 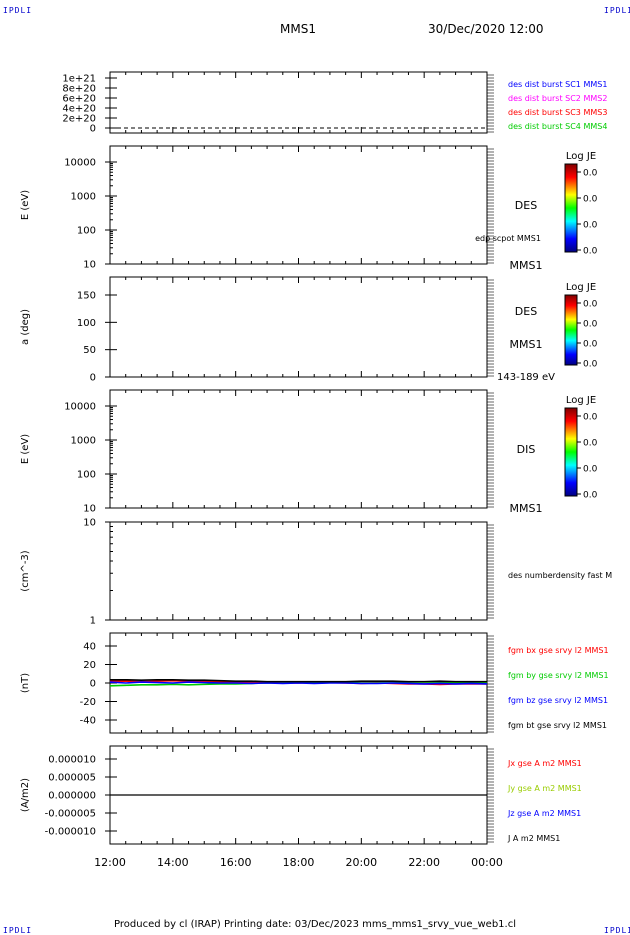 What do you see at coordinates (526, 344) in the screenshot?
I see `heatmap-3-side-label-2: MMS1` at bounding box center [526, 344].